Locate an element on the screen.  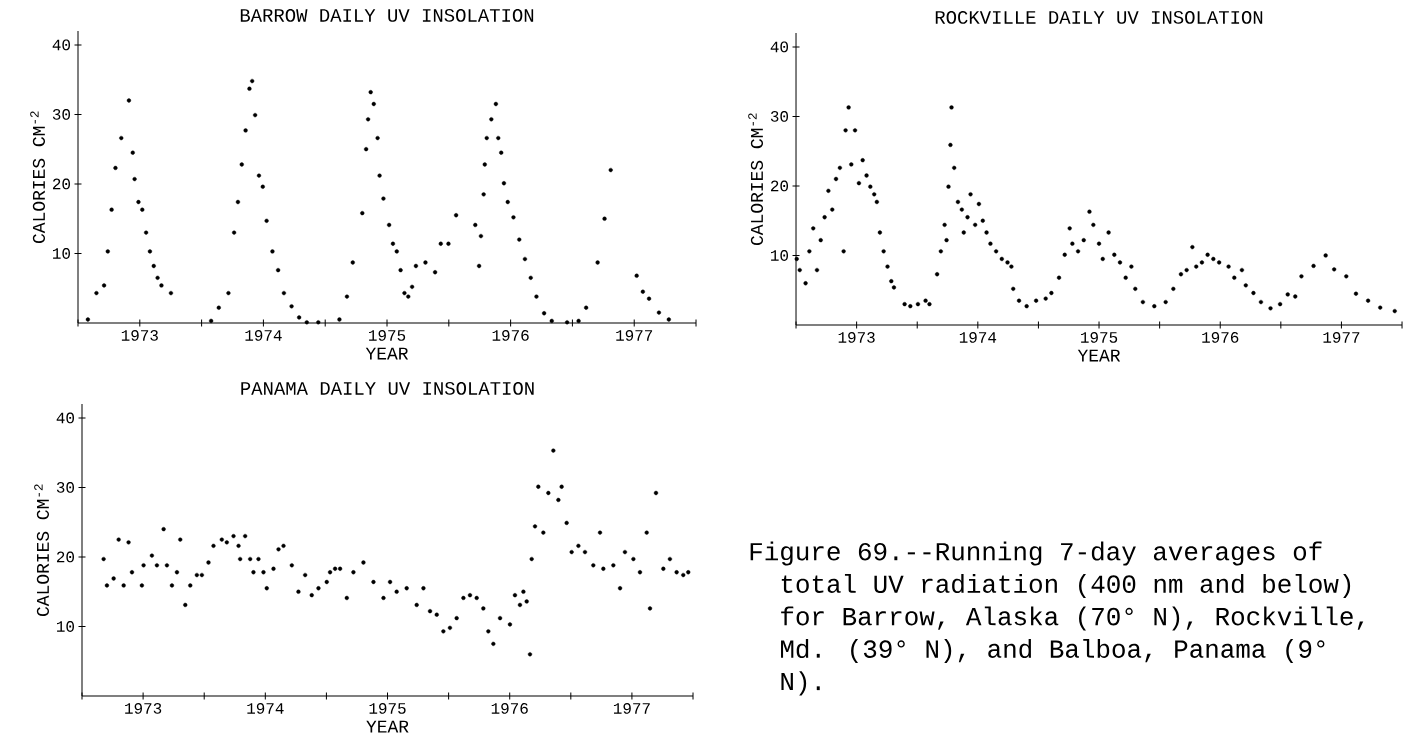
caption: Figure 69.--Running 7-day averages of total UV radiation (400 nm and below) for Barrow, Alaska (70° N), Rockville, Md. (39° N), and Balboa, Panama (9° N). is located at coordinates (1057, 618).